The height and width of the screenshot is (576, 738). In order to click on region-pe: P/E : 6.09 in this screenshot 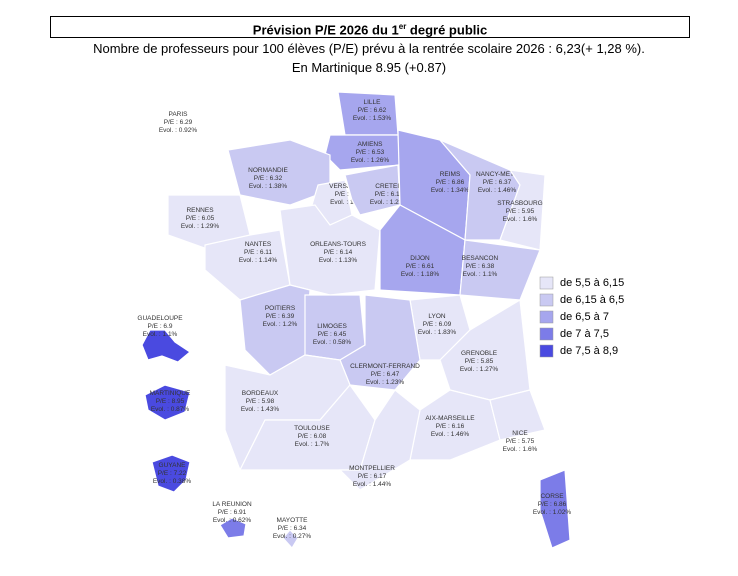, I will do `click(437, 324)`.